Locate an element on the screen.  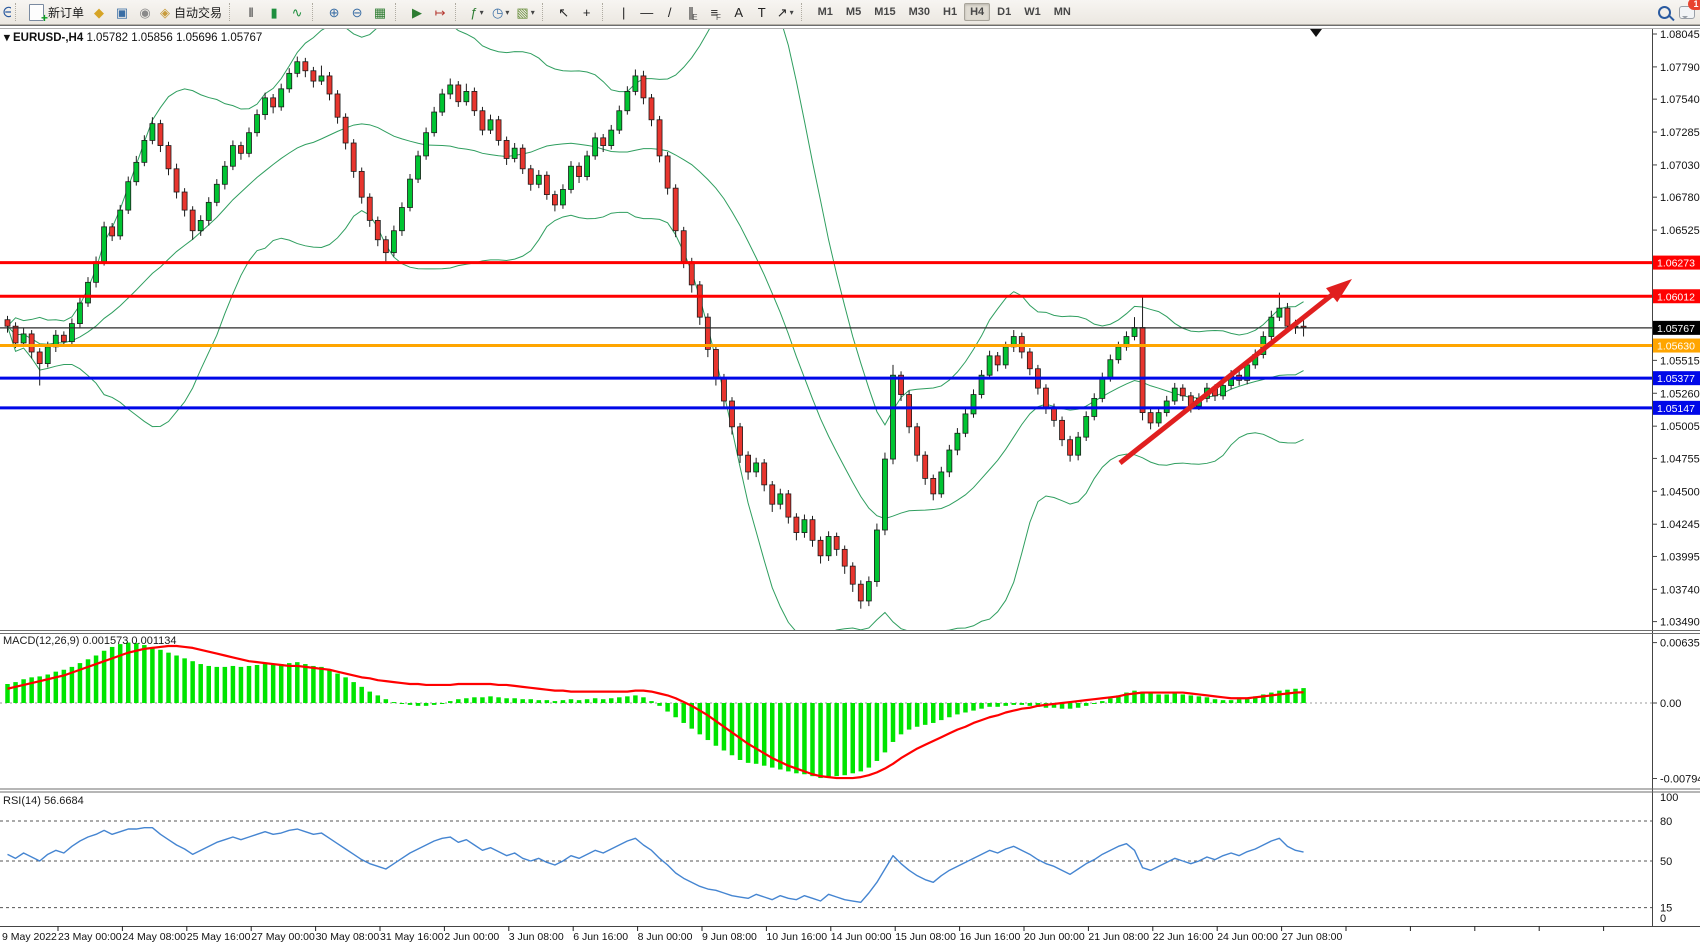
horizontal-line-icon: — is located at coordinates (647, 12).